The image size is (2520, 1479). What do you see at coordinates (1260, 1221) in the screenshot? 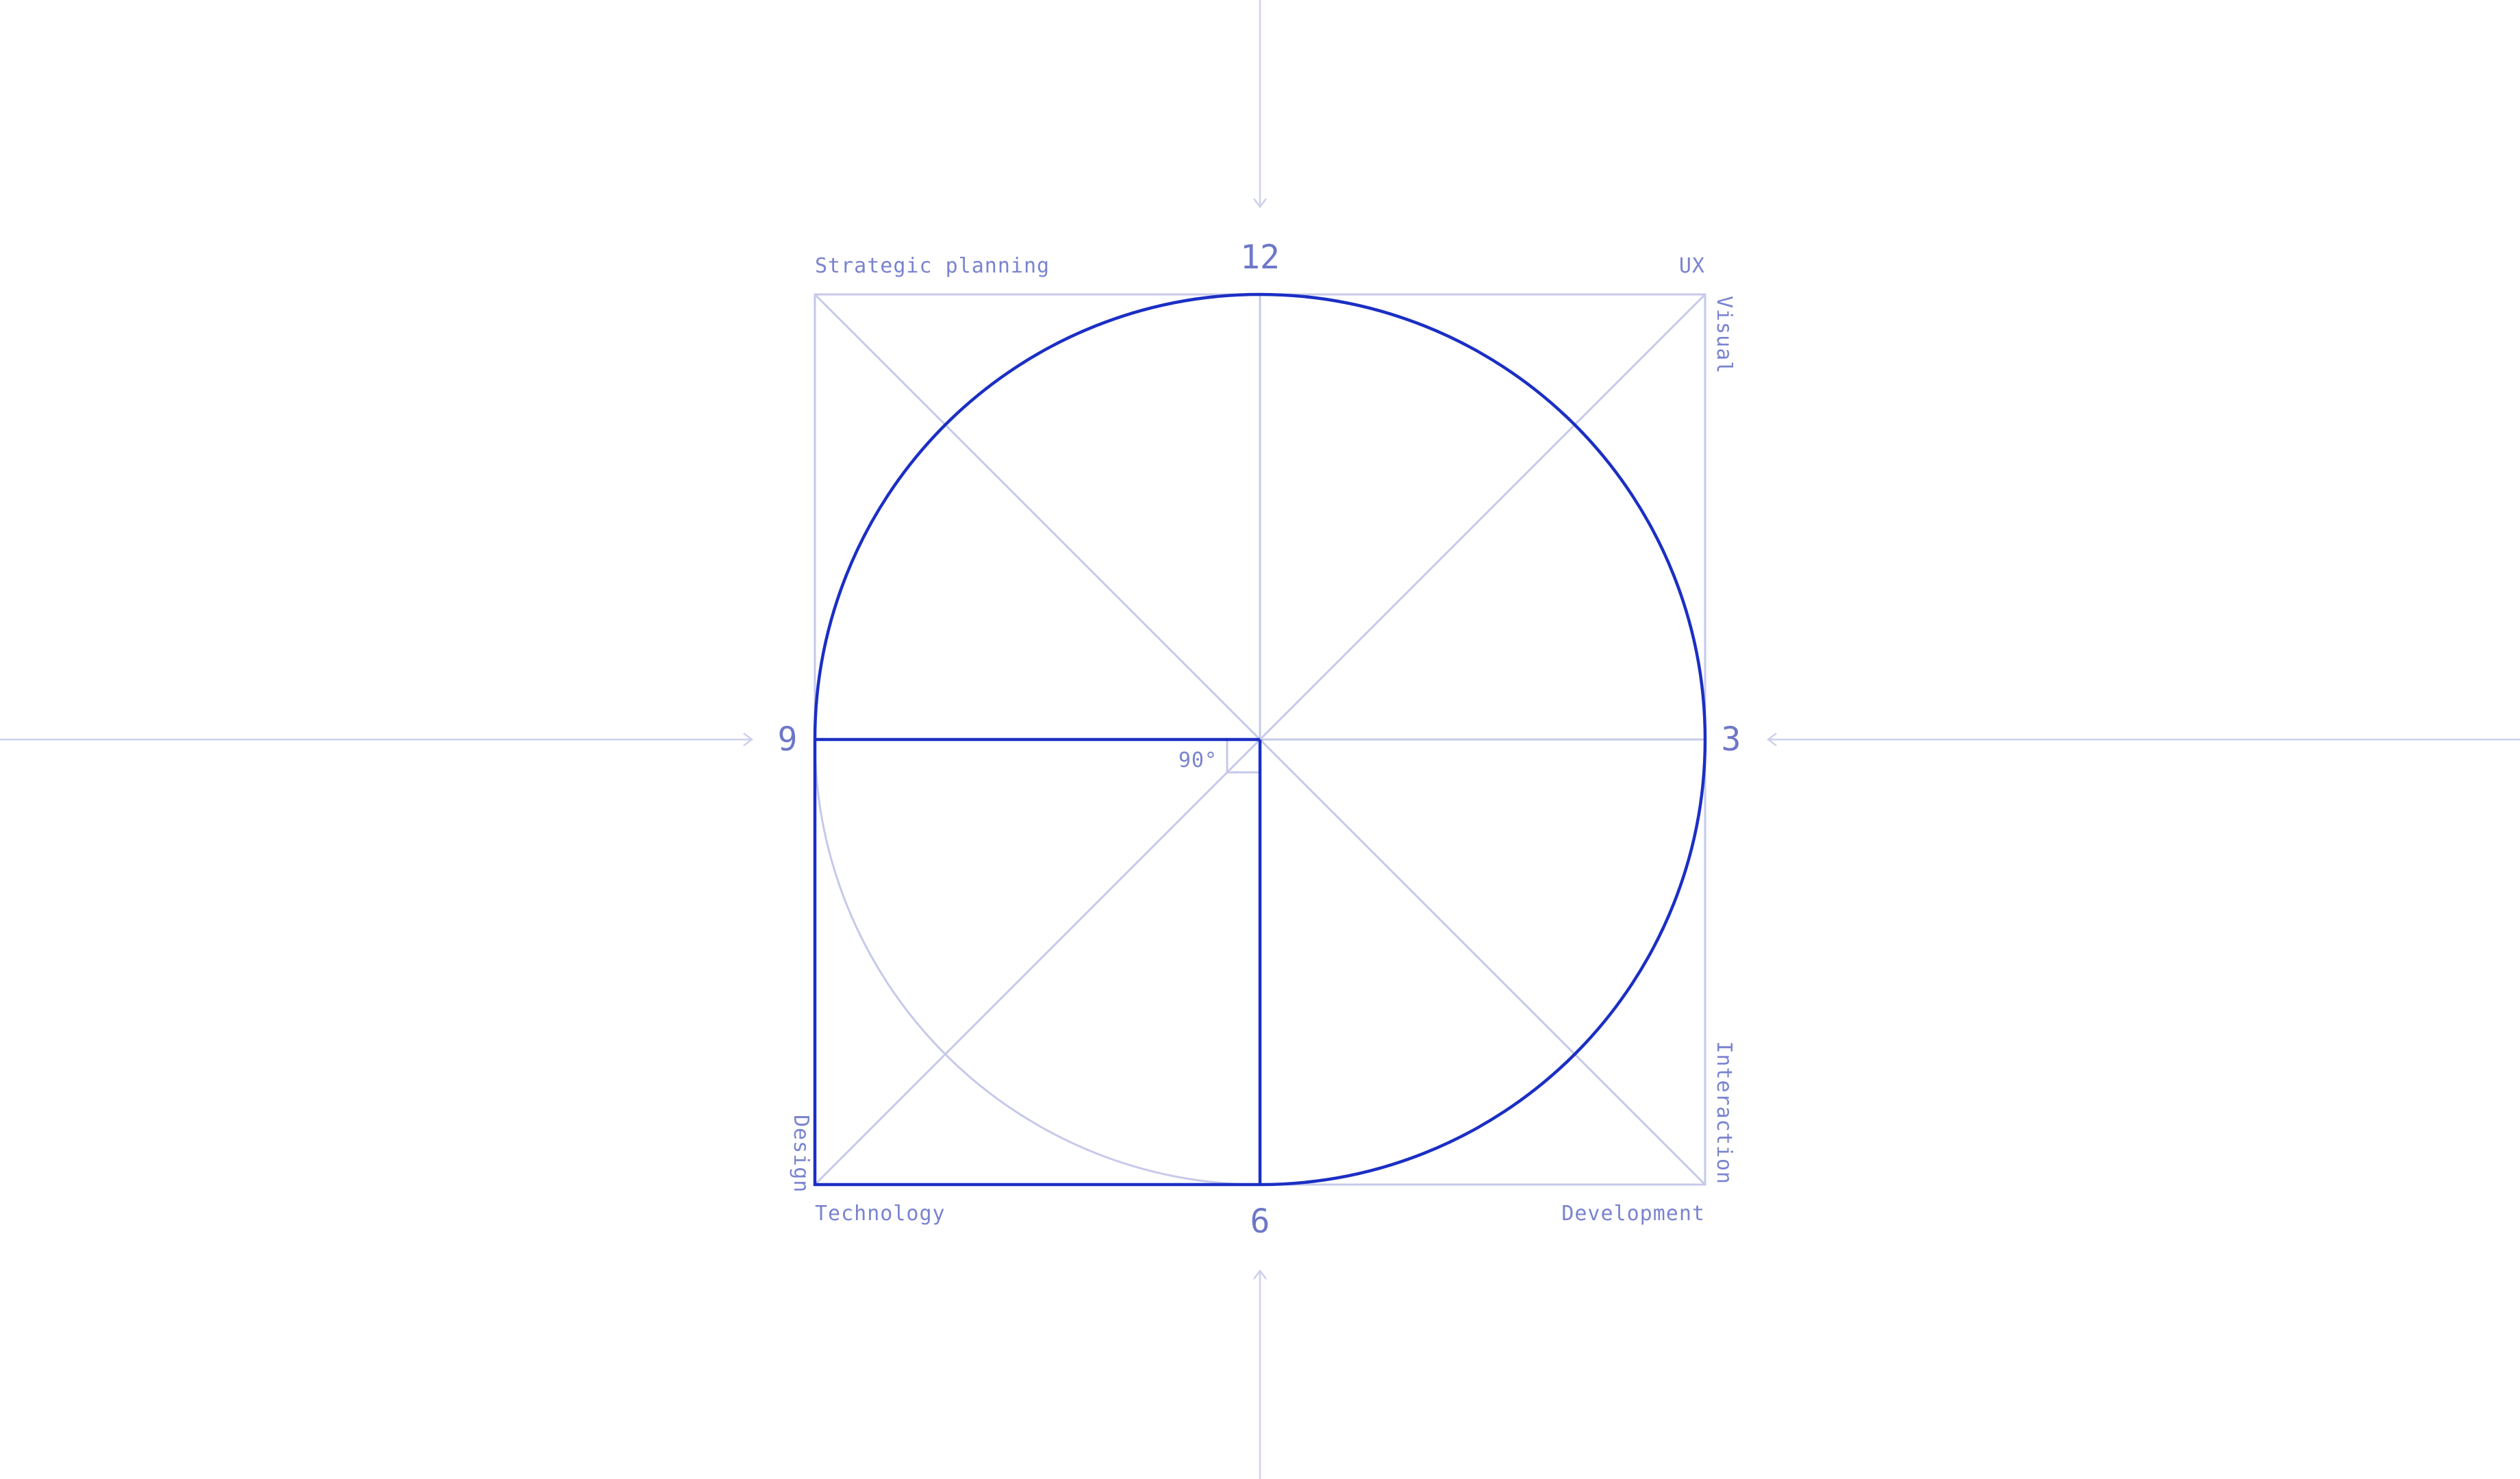
I see `clock-number-6: 6` at bounding box center [1260, 1221].